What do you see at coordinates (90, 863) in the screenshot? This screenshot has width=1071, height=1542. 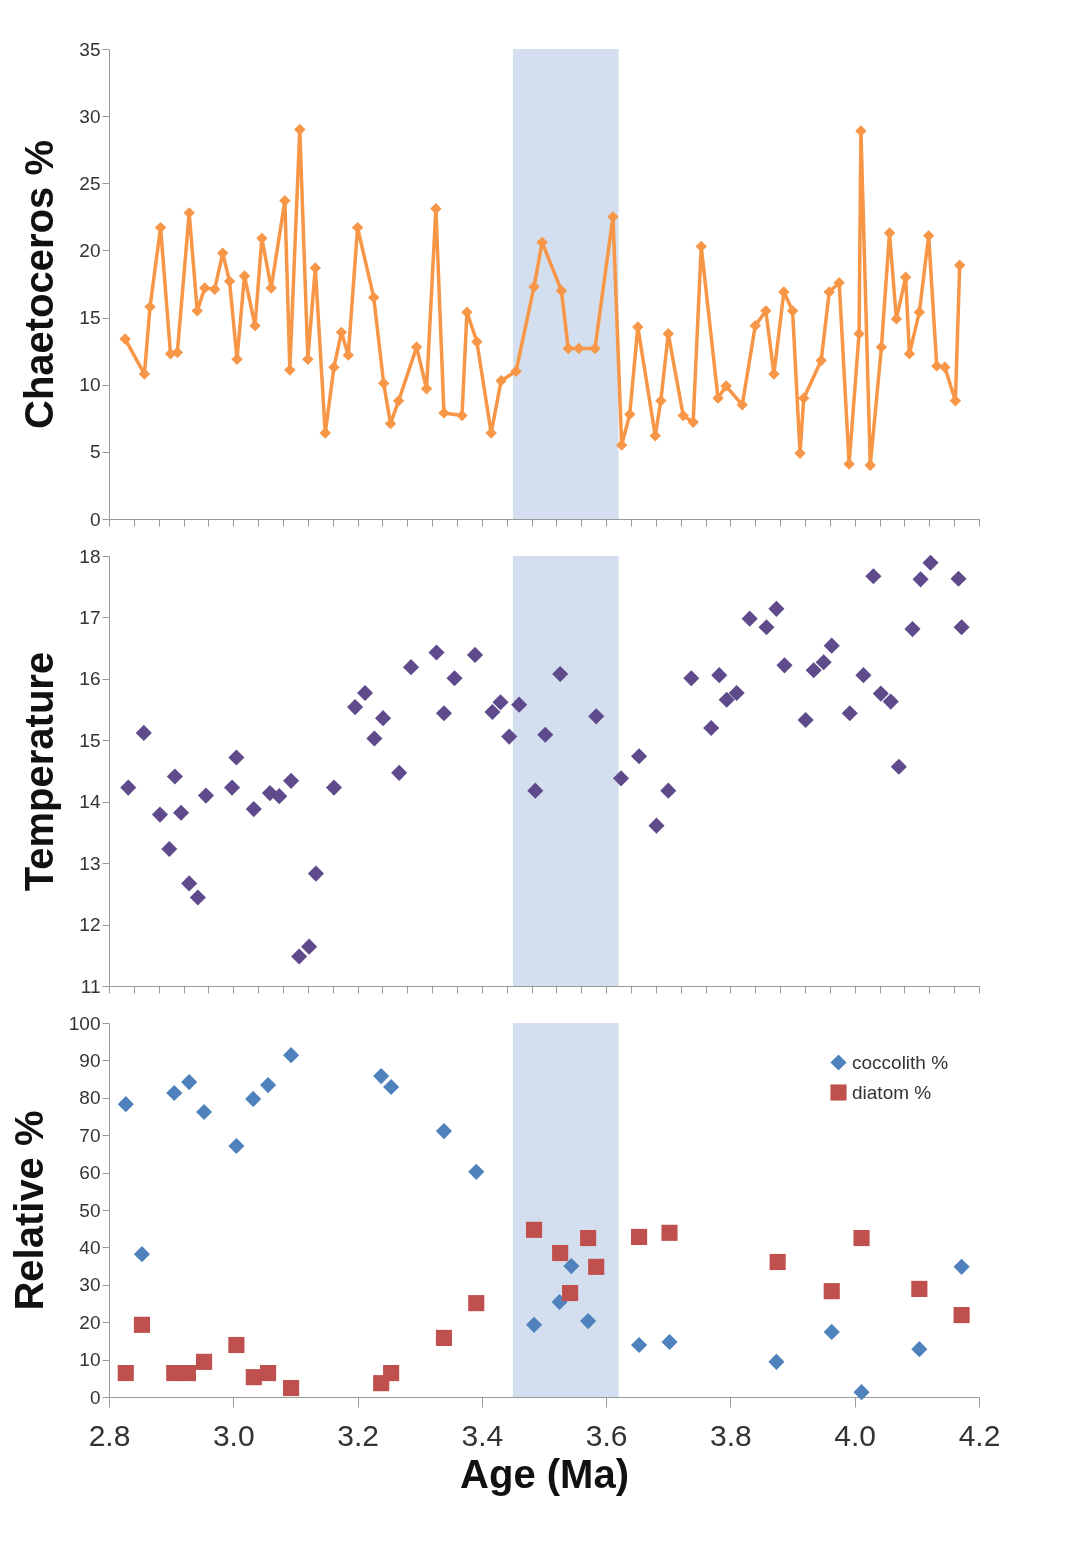 I see `y-tick-label: 13` at bounding box center [90, 863].